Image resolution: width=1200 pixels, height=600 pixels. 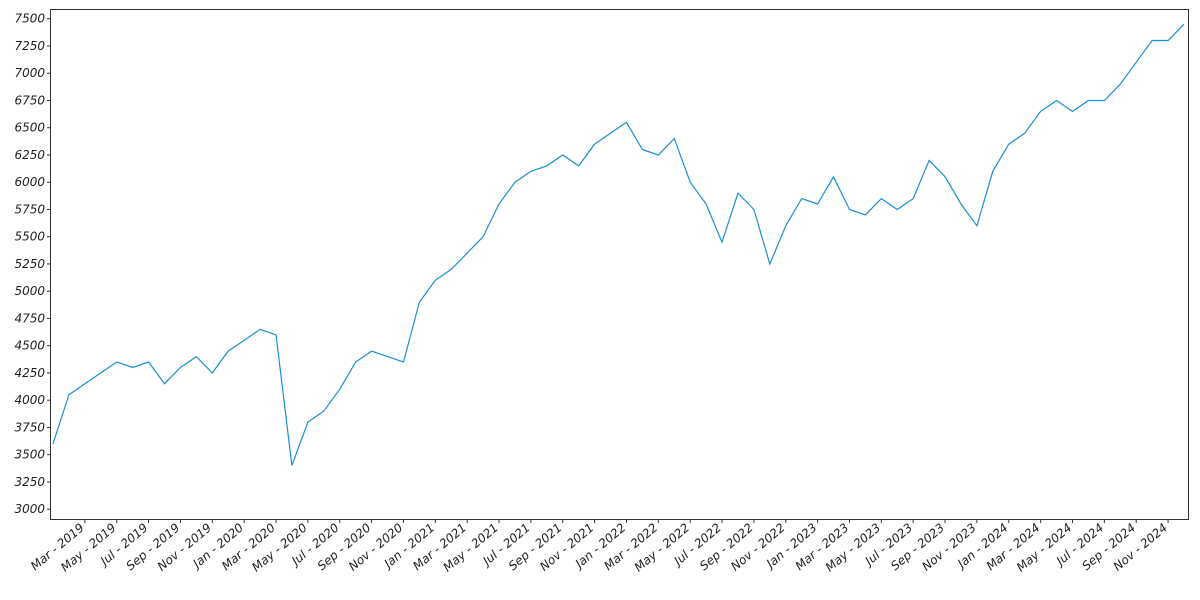 I want to click on y-tick-label: 6500, so click(x=29, y=128).